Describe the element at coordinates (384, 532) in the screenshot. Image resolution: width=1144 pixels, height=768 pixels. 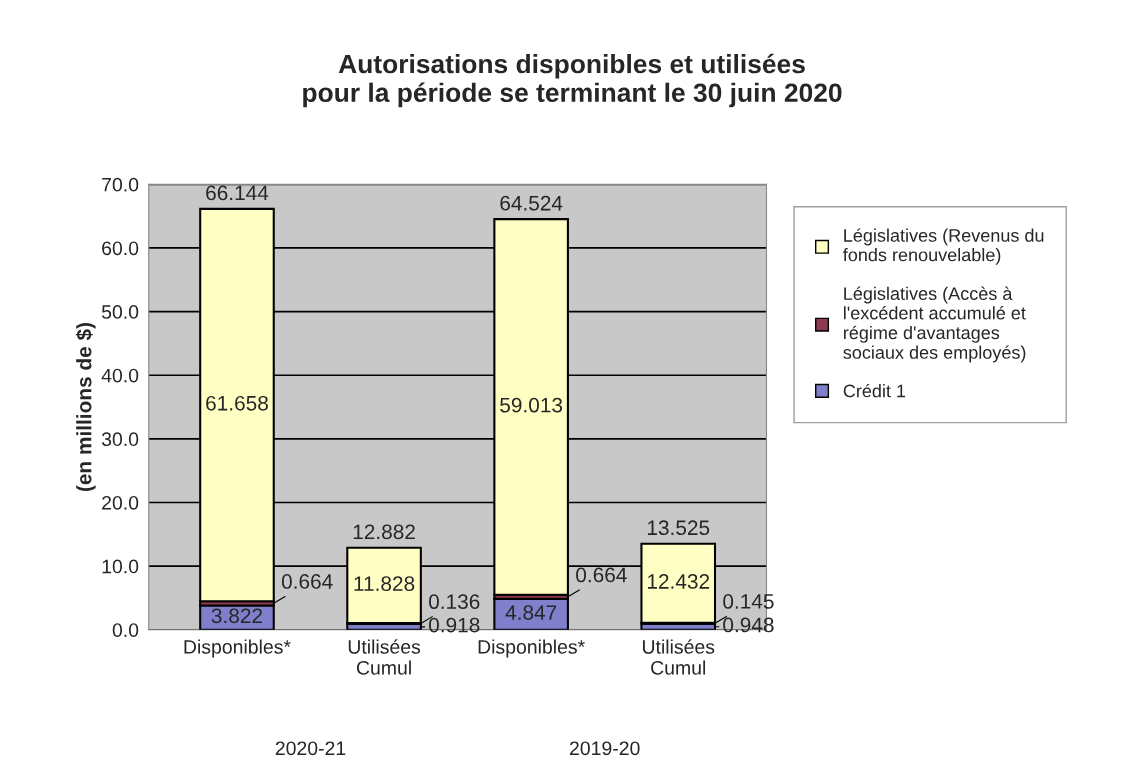
I see `total-label: 12.882` at that location.